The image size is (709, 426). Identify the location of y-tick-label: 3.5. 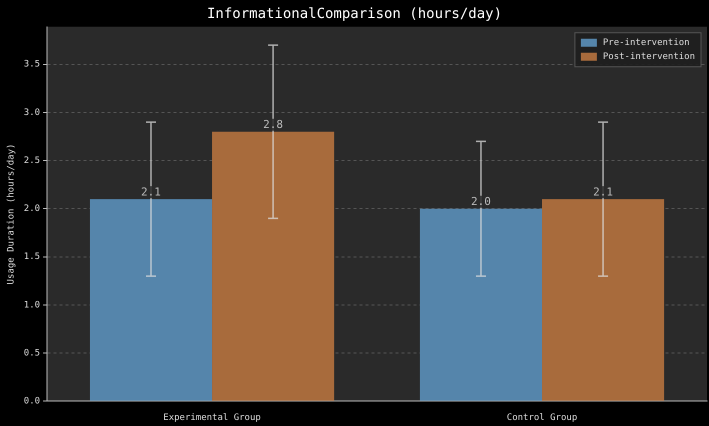
(32, 65).